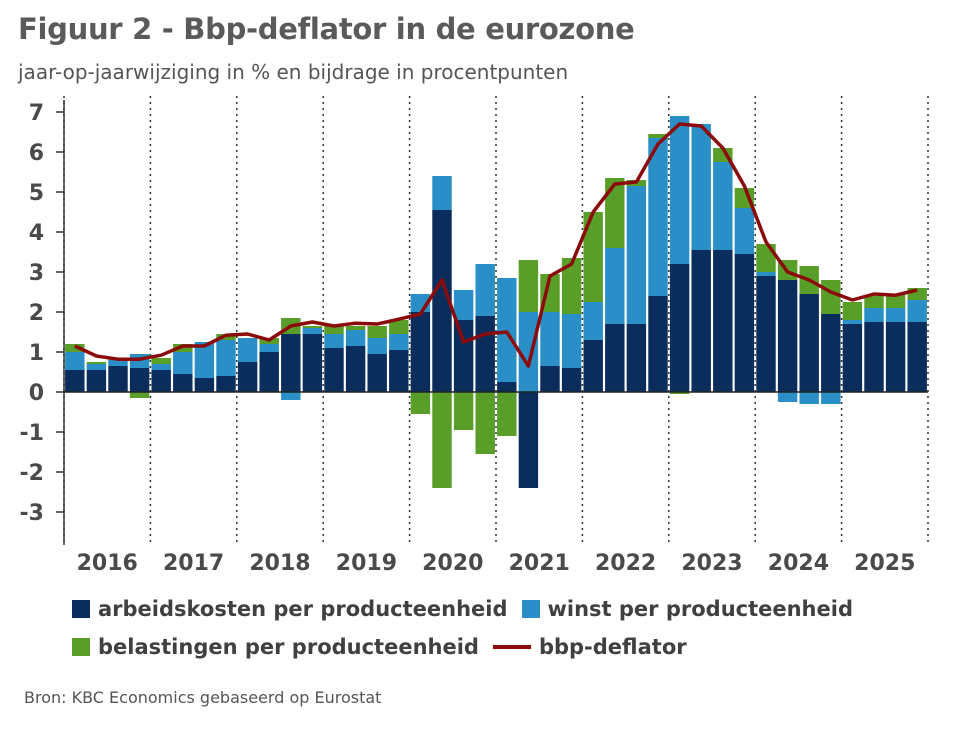 The image size is (960, 741). Describe the element at coordinates (36, 313) in the screenshot. I see `y-tick-label: 2` at that location.